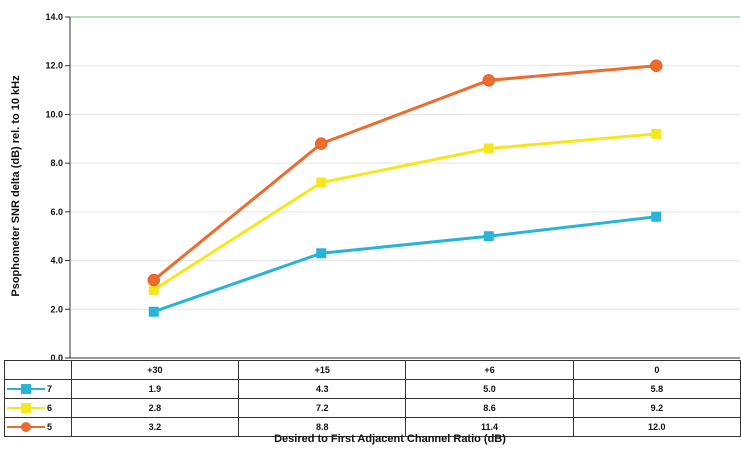  Describe the element at coordinates (56, 309) in the screenshot. I see `y-tick-label: 2.0` at that location.